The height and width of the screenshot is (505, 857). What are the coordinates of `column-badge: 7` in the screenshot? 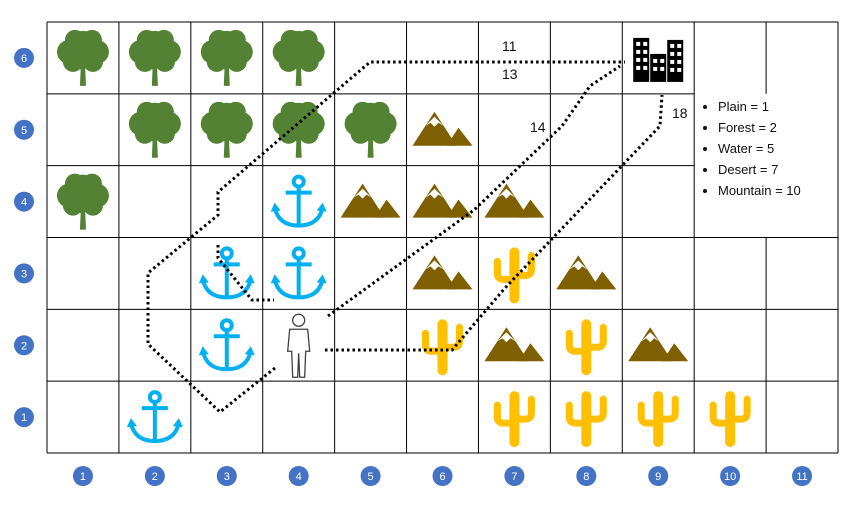 It's located at (514, 476).